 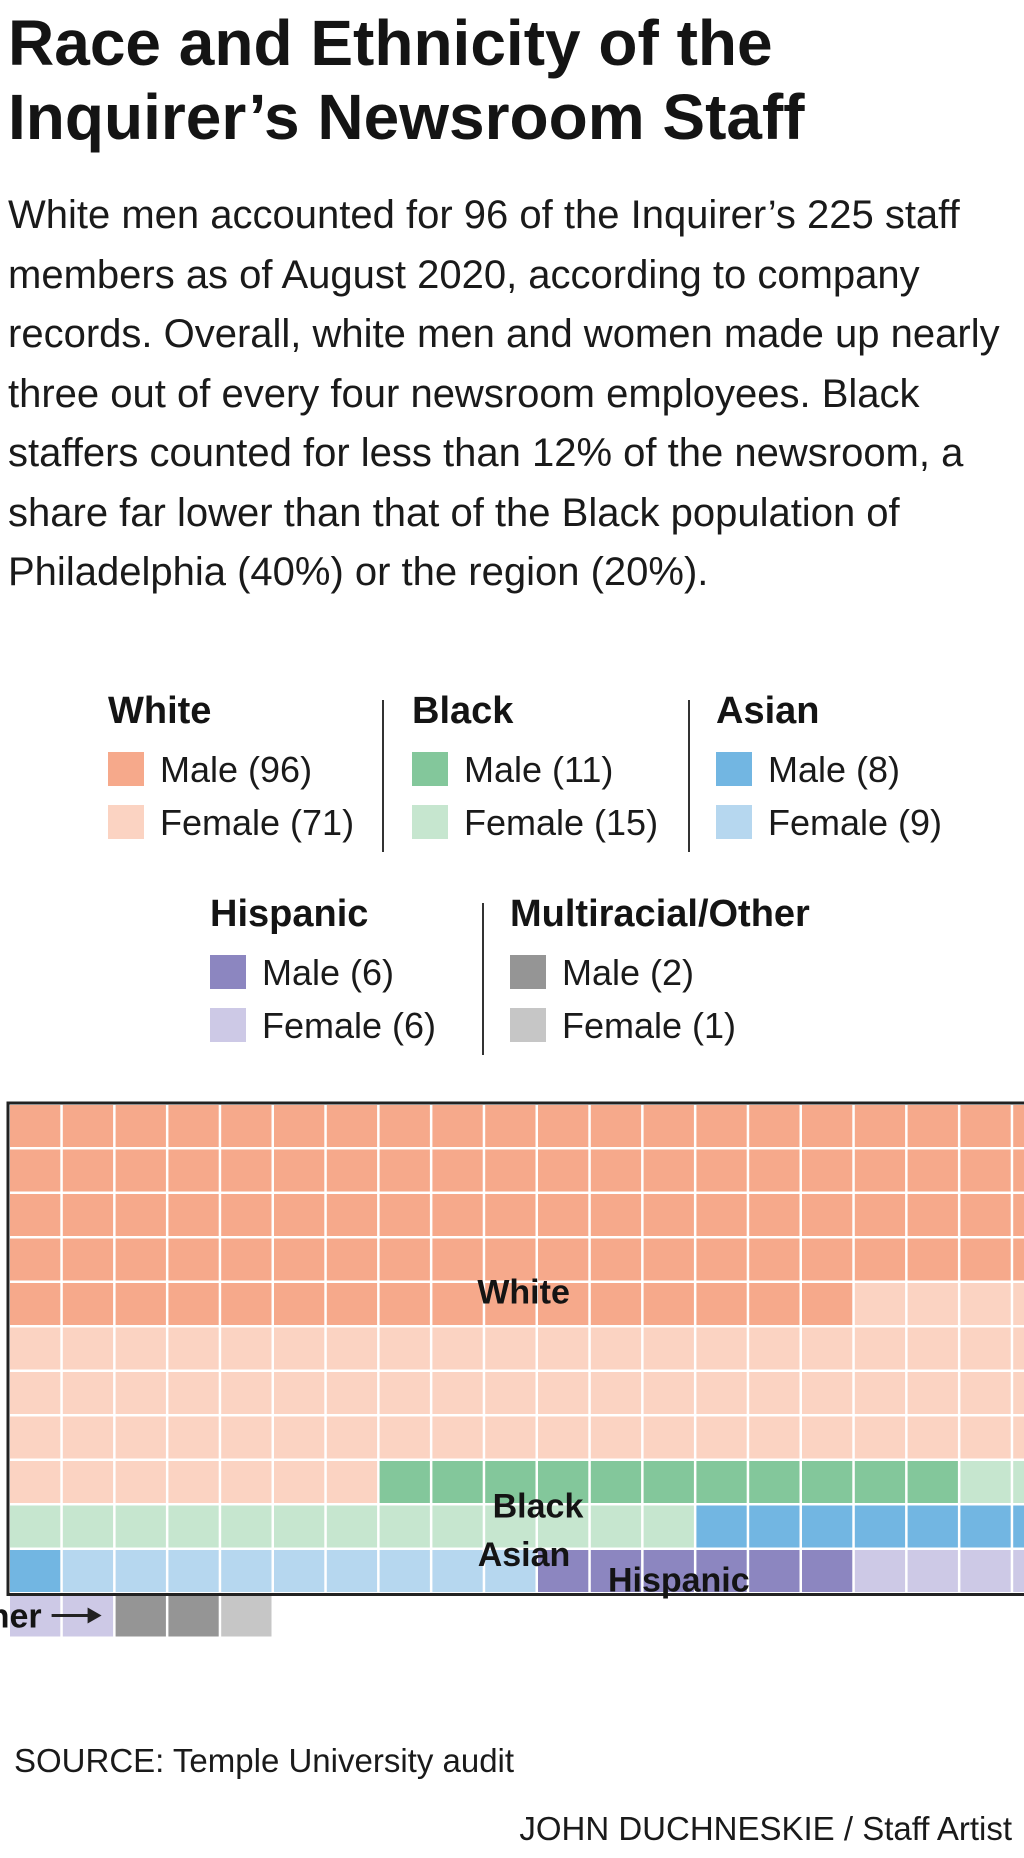 I want to click on legend-heading: Hispanic, so click(x=289, y=914).